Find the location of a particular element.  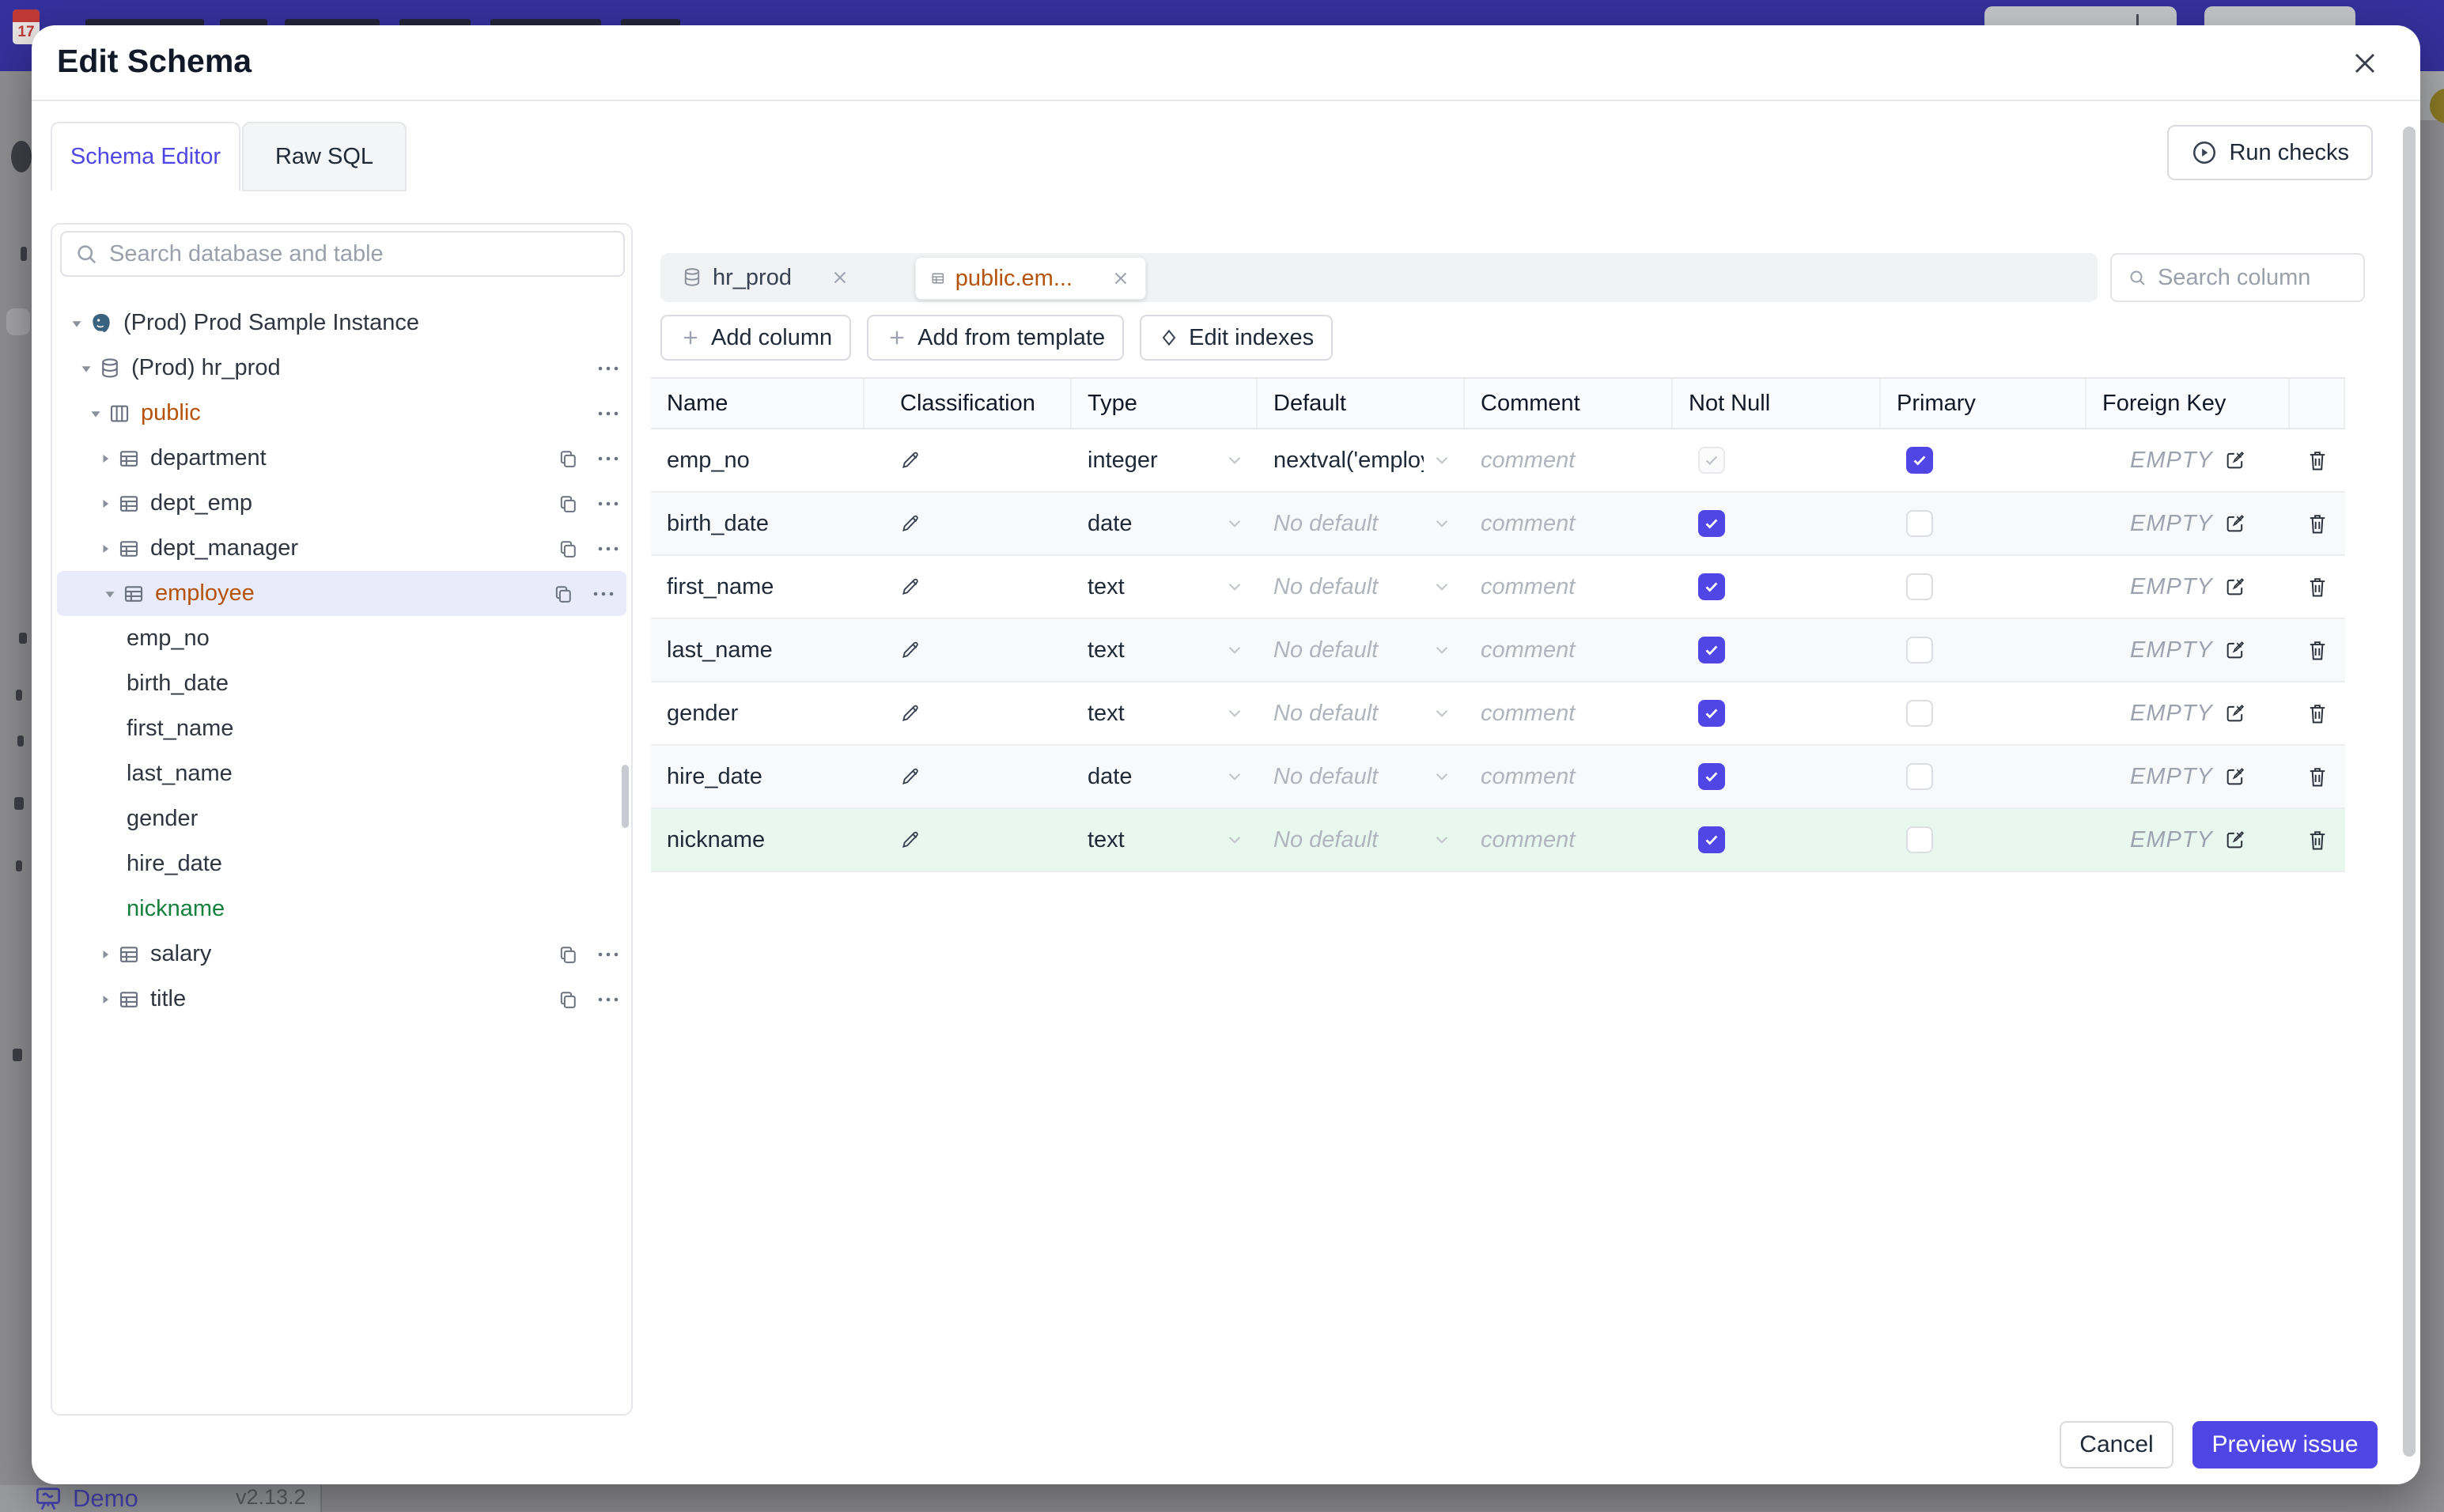

tree-item-column-nickname: nickname is located at coordinates (341, 909).